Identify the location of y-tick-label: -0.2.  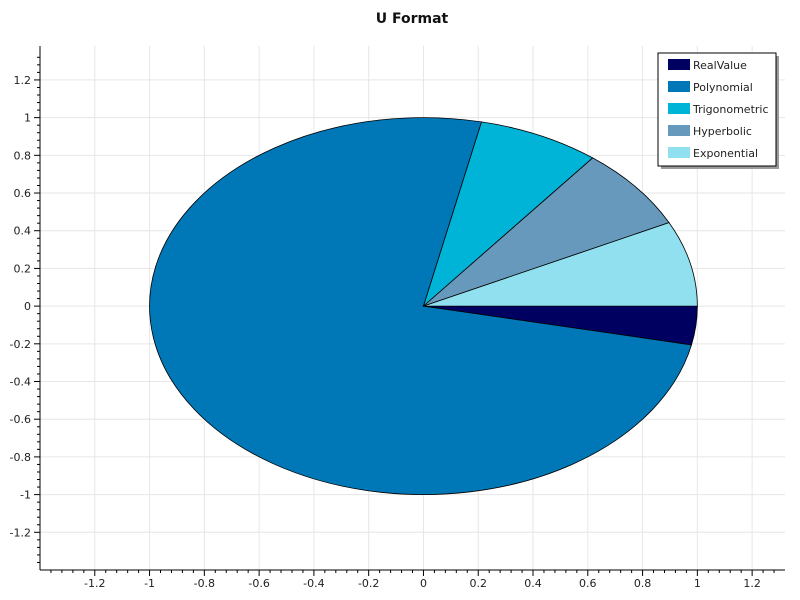
(20, 344).